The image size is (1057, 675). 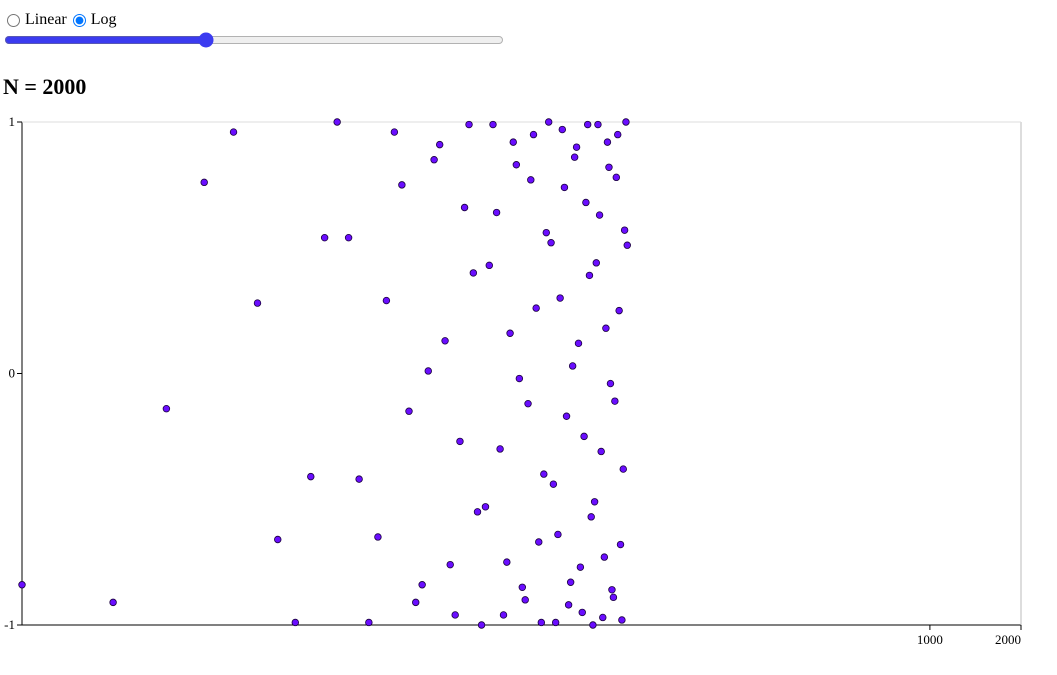 I want to click on radio-label: Linear, so click(x=46, y=19).